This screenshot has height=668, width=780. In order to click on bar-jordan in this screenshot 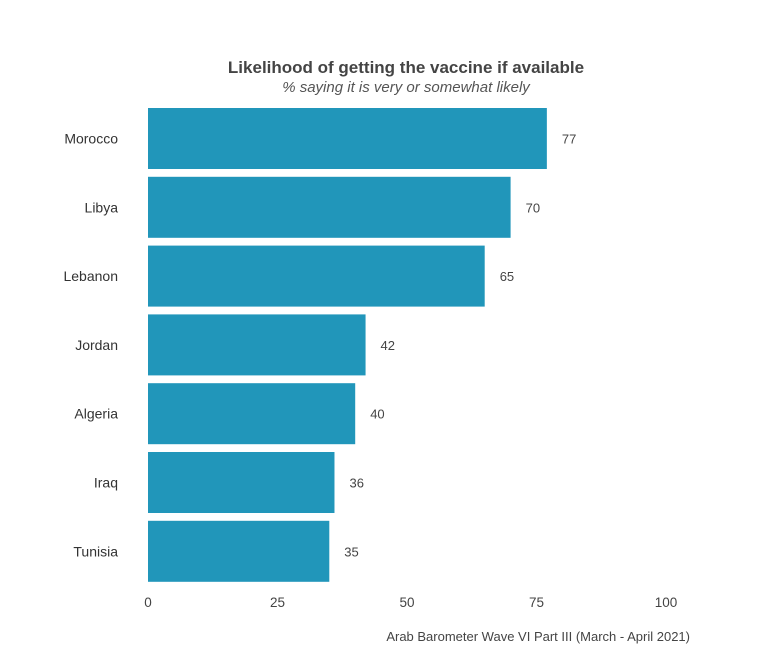, I will do `click(257, 345)`.